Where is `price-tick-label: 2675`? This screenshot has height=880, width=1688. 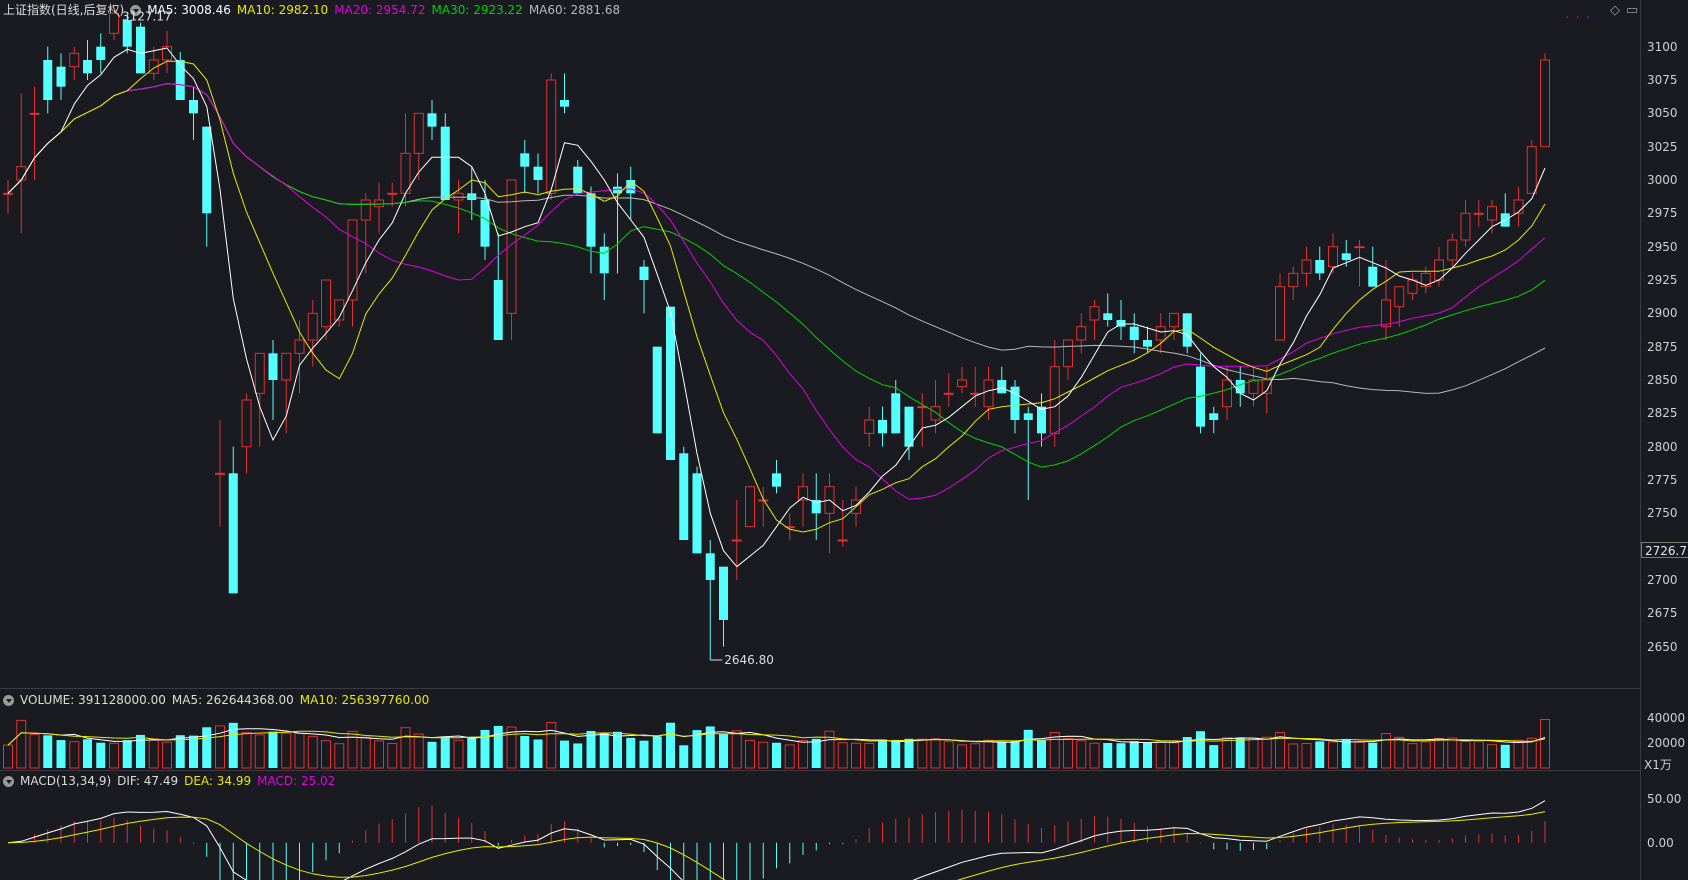 price-tick-label: 2675 is located at coordinates (1662, 613).